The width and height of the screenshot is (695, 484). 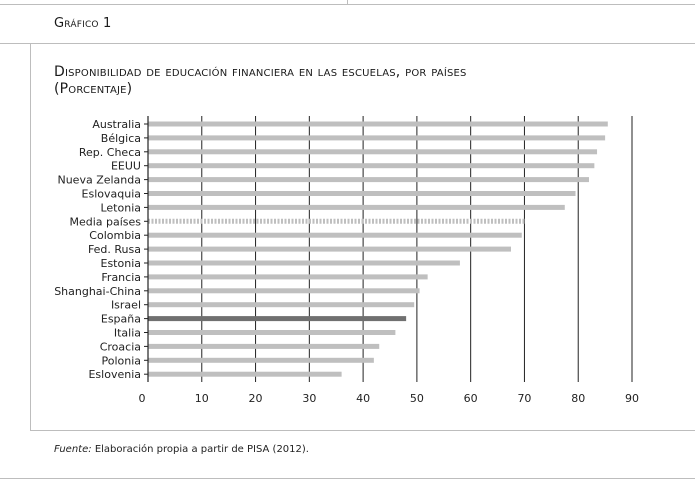 What do you see at coordinates (114, 374) in the screenshot?
I see `category-label: Eslovenia` at bounding box center [114, 374].